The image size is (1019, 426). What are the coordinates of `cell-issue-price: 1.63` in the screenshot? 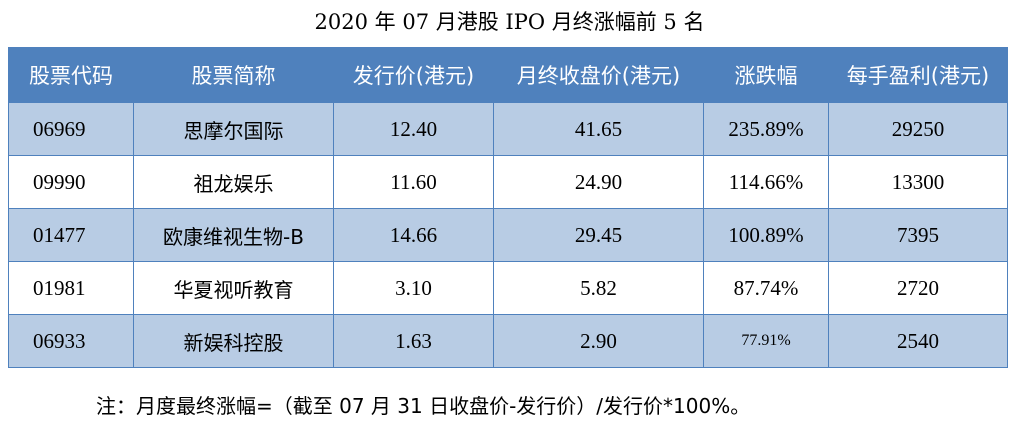 It's located at (413, 341).